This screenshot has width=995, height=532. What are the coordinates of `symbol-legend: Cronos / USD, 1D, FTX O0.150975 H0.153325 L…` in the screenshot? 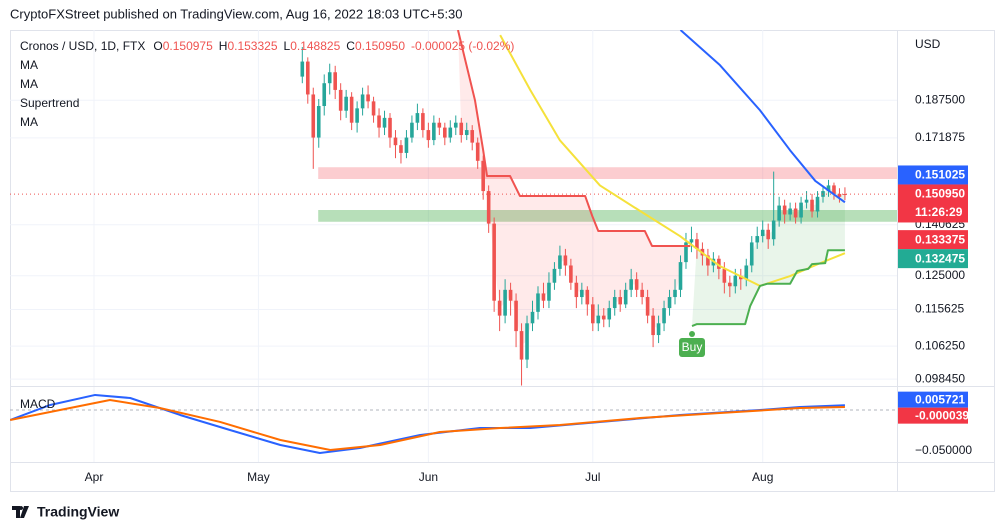 It's located at (267, 46).